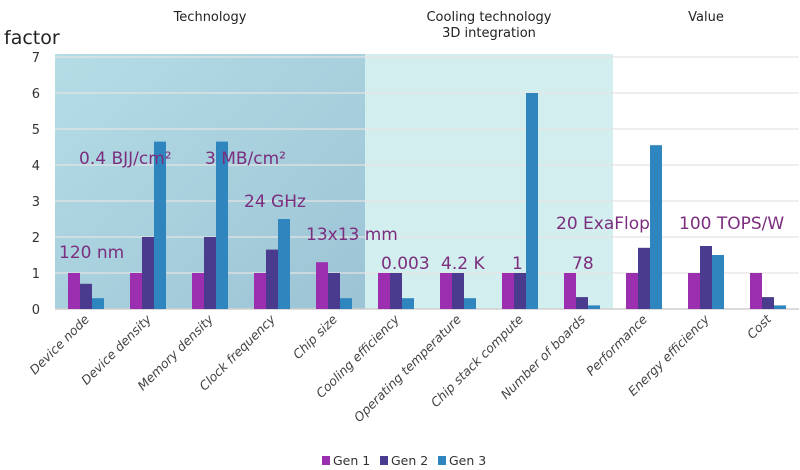 The height and width of the screenshot is (470, 800). I want to click on x-tick-label: Chip size, so click(315, 336).